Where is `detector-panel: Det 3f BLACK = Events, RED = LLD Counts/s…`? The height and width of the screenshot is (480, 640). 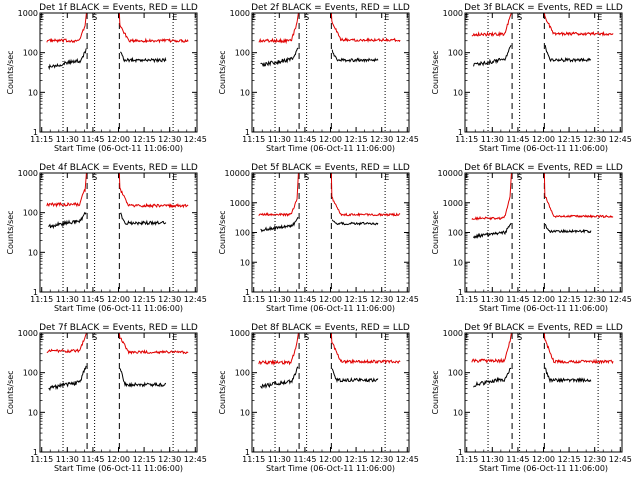 detector-panel: Det 3f BLACK = Events, RED = LLD Counts/s… is located at coordinates (531, 78).